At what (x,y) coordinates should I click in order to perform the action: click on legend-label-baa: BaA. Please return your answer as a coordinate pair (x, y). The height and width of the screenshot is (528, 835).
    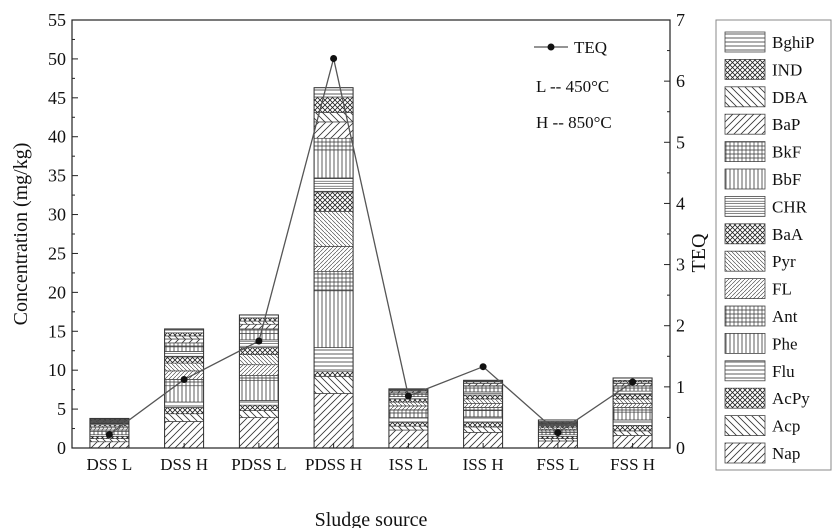
    Looking at the image, I should click on (788, 234).